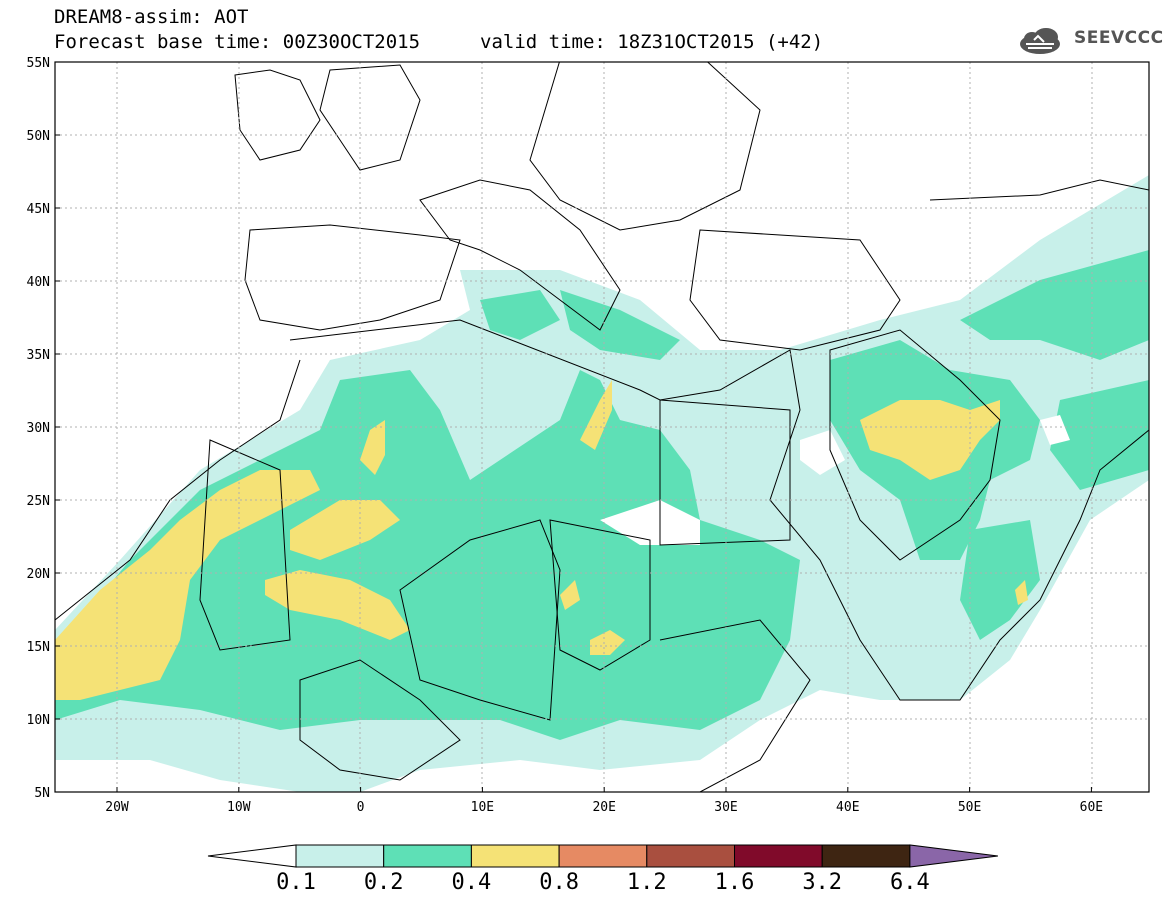 This screenshot has width=1165, height=905. I want to click on forecast-base-time: Forecast base time: 00Z30OCT2015, so click(237, 42).